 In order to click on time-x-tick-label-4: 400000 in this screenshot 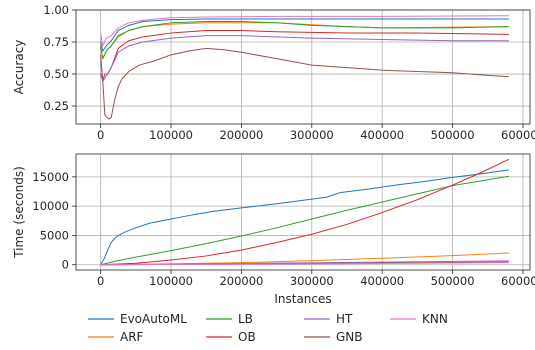, I will do `click(382, 281)`.